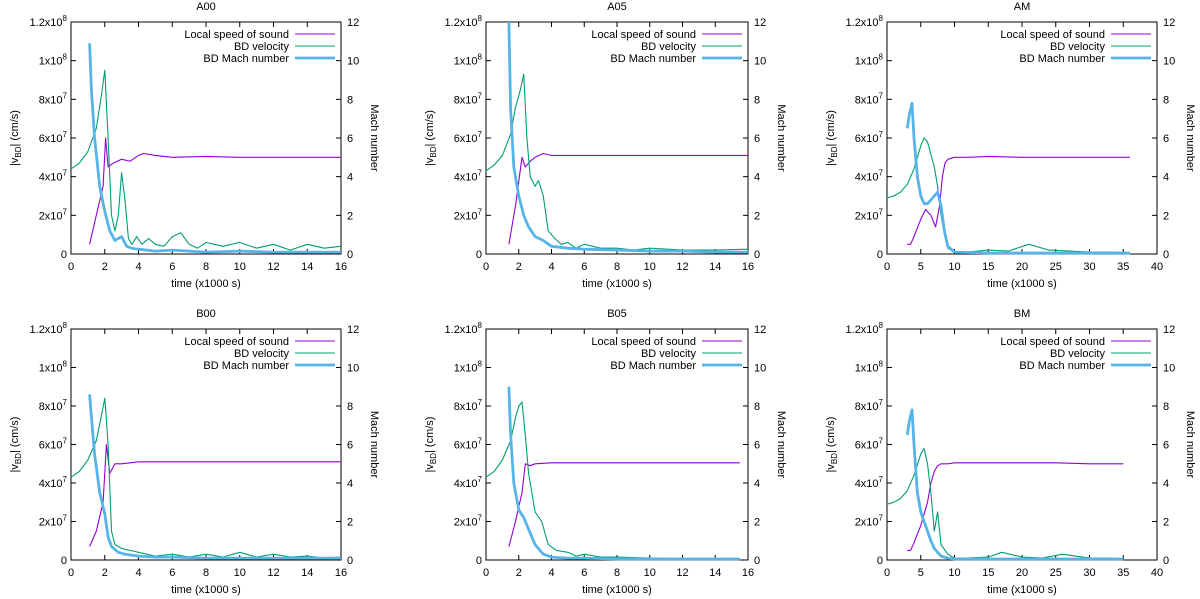 Image resolution: width=1200 pixels, height=599 pixels. What do you see at coordinates (1123, 267) in the screenshot?
I see `x-tick-label: 35` at bounding box center [1123, 267].